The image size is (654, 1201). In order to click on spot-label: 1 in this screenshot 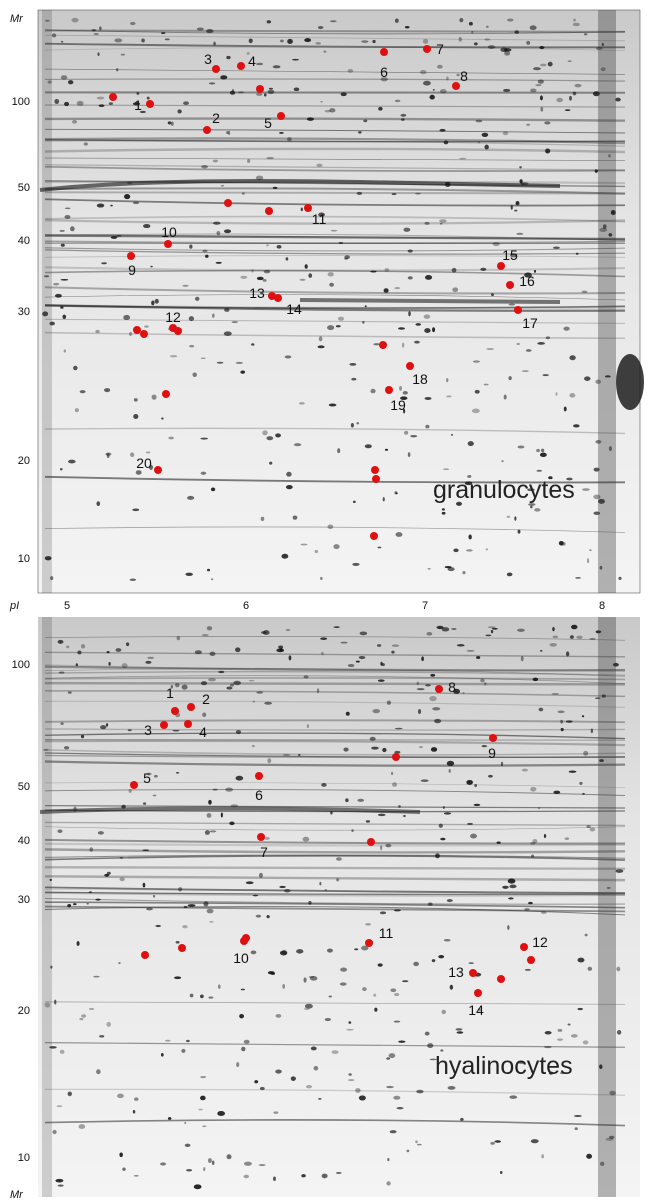, I will do `click(170, 693)`.